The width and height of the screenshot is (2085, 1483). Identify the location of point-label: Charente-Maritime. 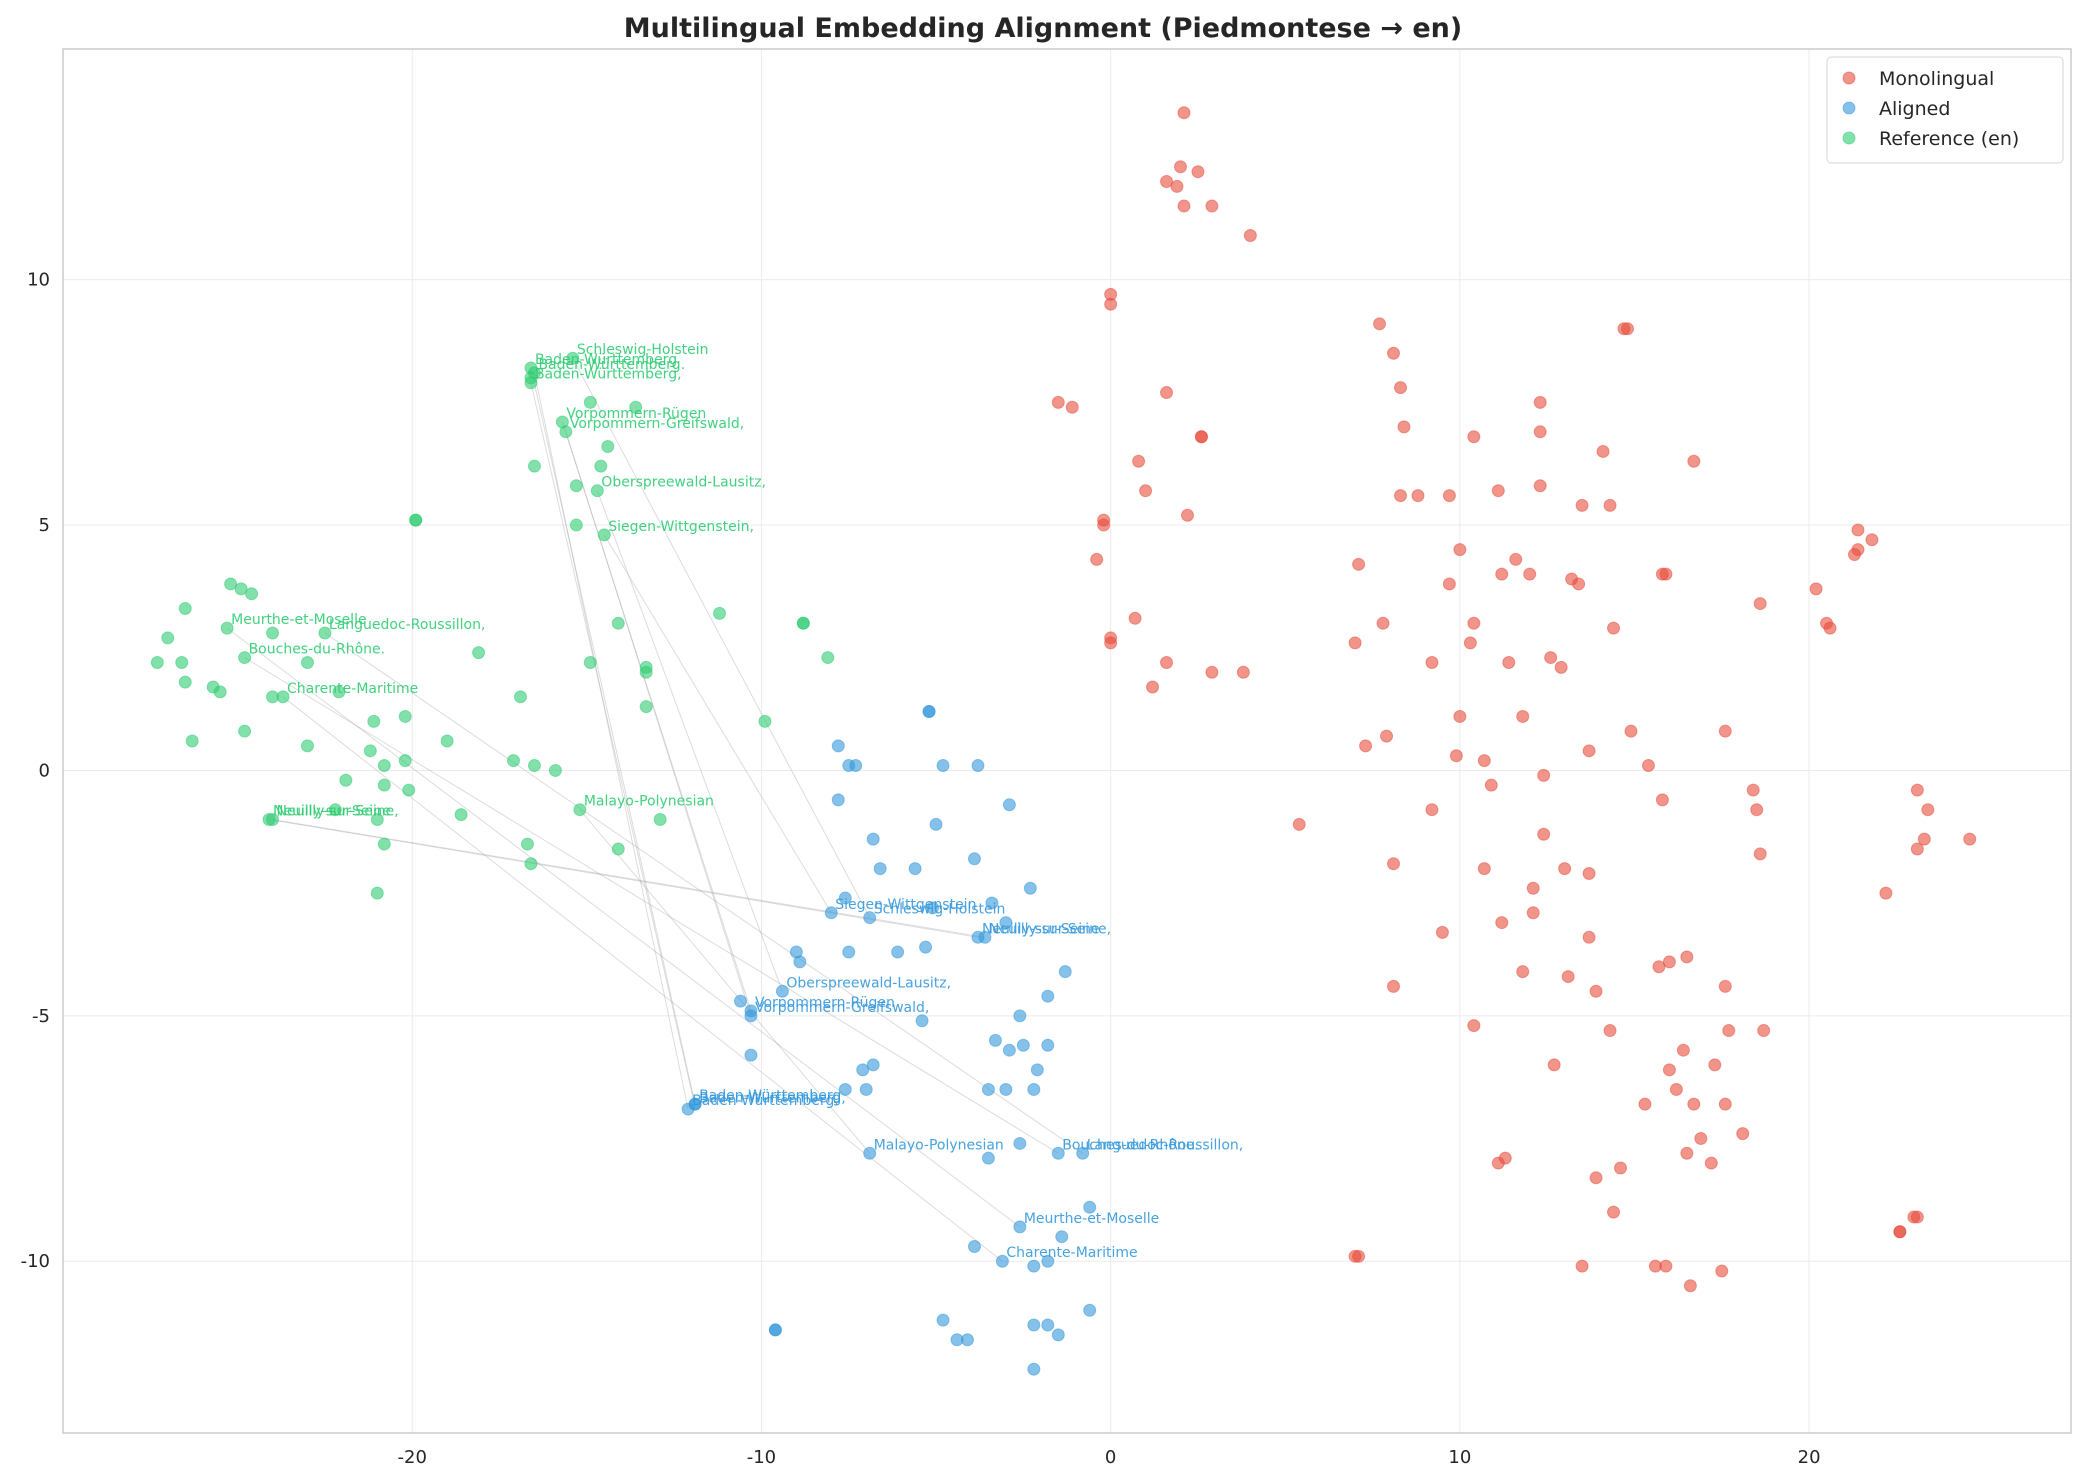
(1071, 1253).